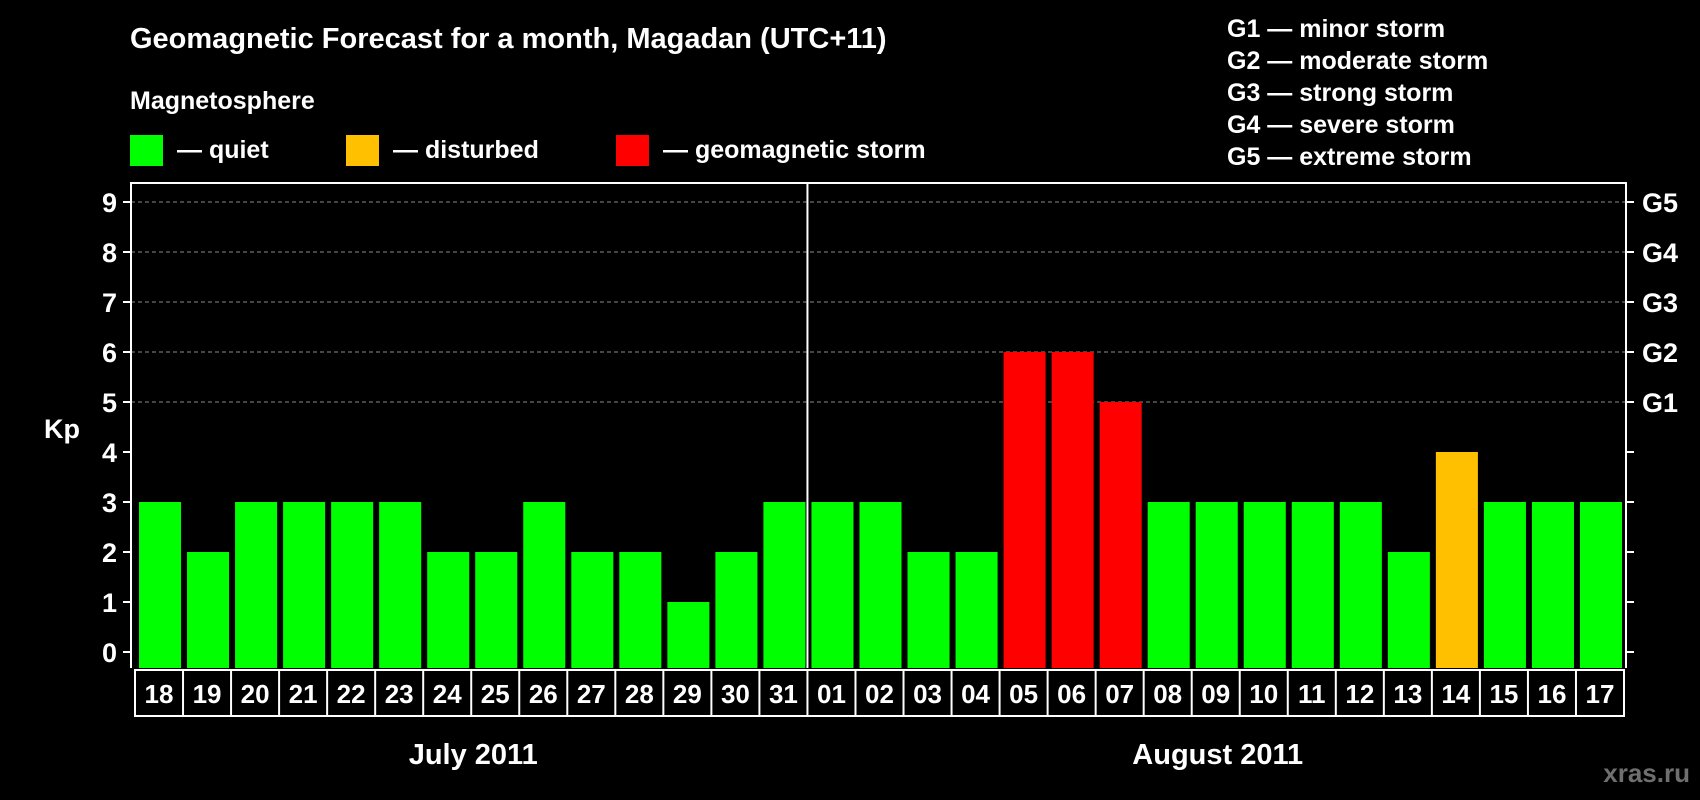 The height and width of the screenshot is (800, 1700). Describe the element at coordinates (639, 694) in the screenshot. I see `day-label-28: 28` at that location.